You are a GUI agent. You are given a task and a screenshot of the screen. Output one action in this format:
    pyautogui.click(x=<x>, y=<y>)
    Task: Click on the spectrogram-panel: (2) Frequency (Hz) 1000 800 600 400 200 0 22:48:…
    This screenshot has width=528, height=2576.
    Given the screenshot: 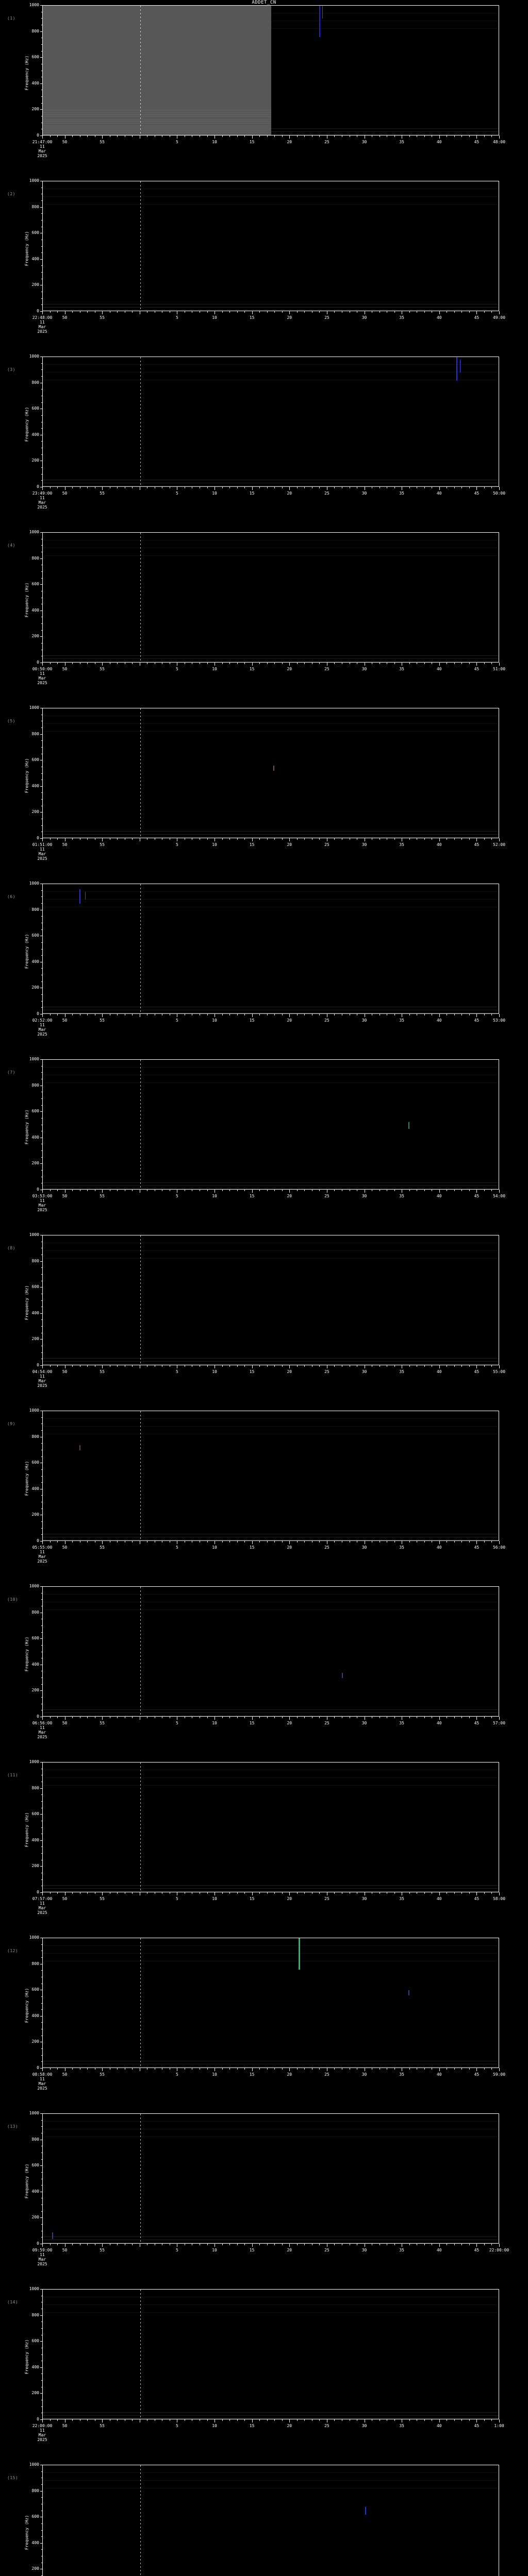 What is the action you would take?
    pyautogui.click(x=264, y=266)
    